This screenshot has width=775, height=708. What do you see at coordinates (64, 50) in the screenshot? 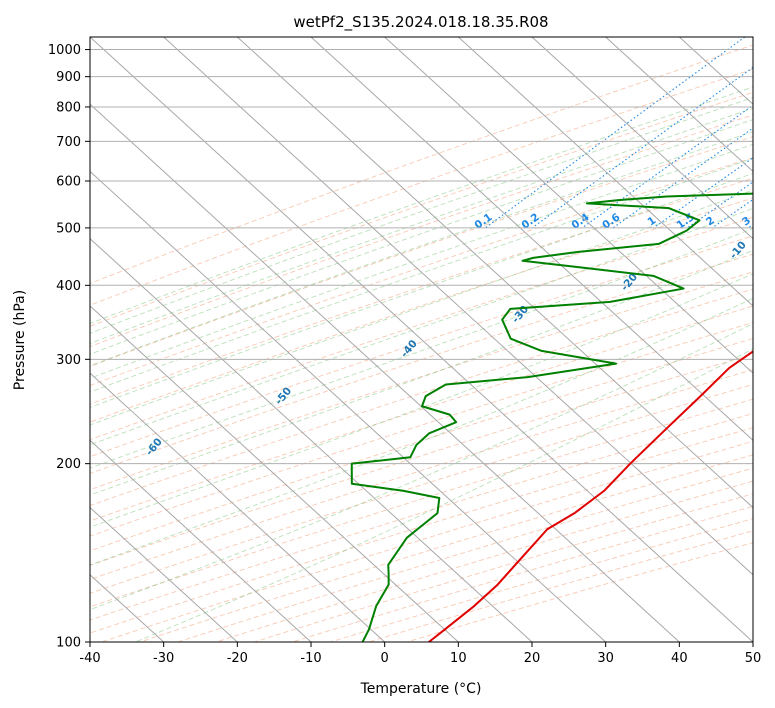
I see `y-tick-label: 1000` at bounding box center [64, 50].